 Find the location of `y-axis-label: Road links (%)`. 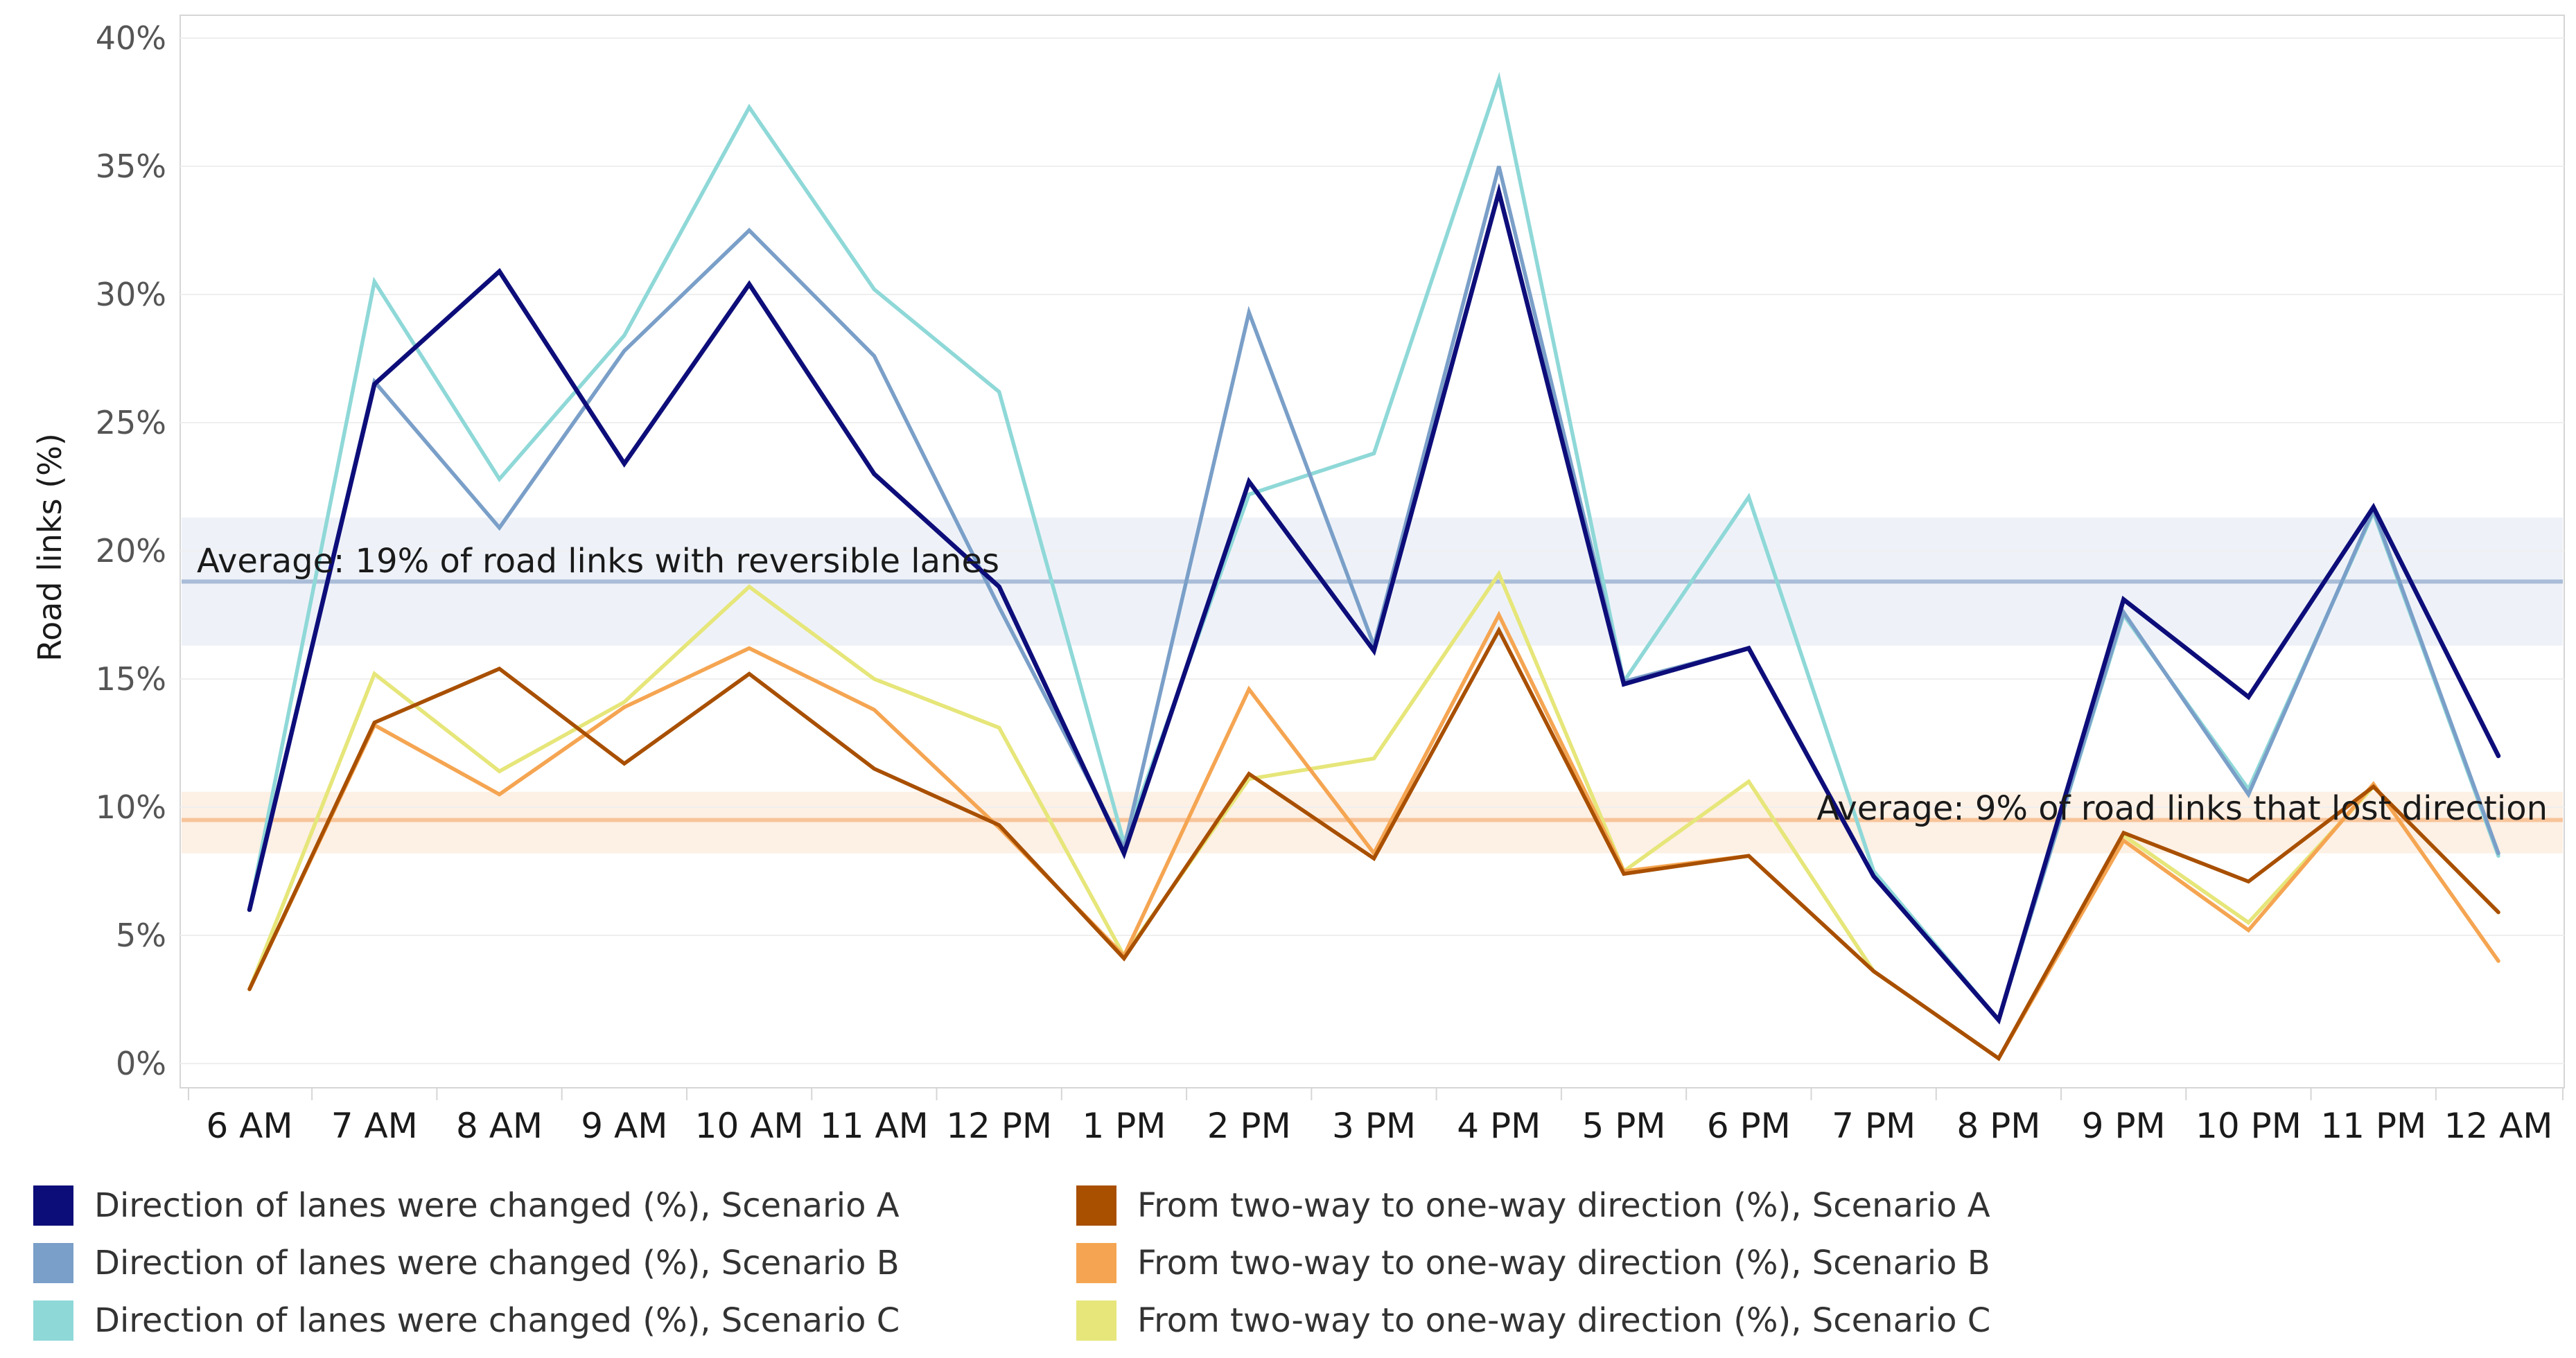

y-axis-label: Road links (%) is located at coordinates (50, 547).